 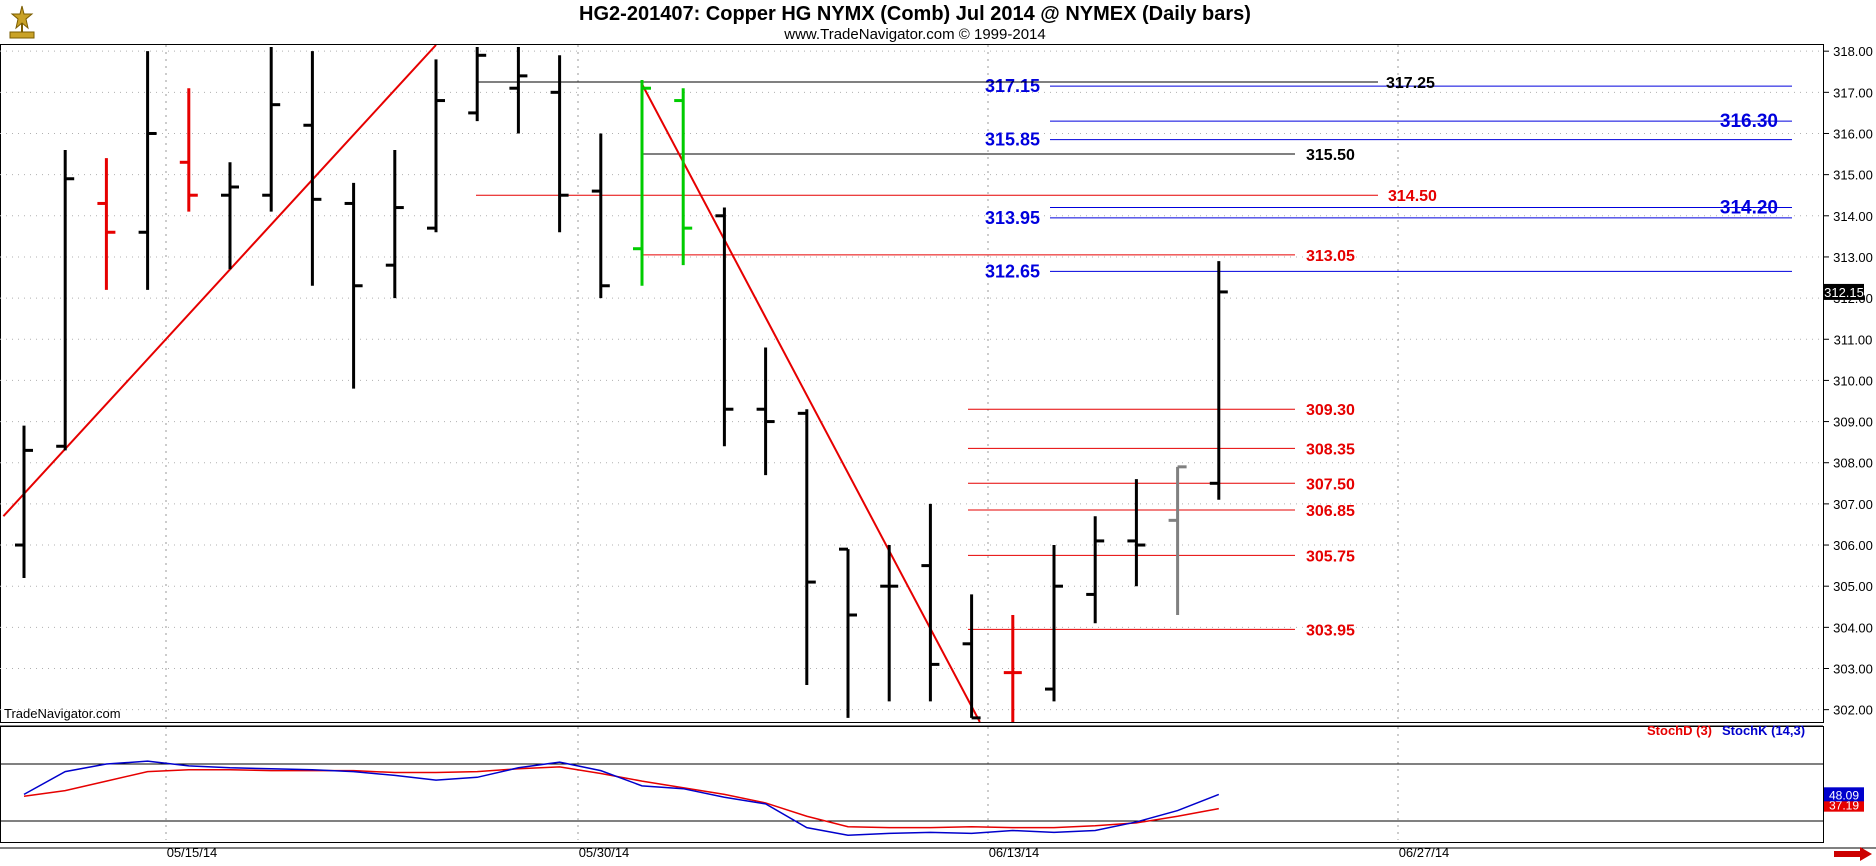 What do you see at coordinates (1853, 422) in the screenshot?
I see `y-tick-label: 309.00` at bounding box center [1853, 422].